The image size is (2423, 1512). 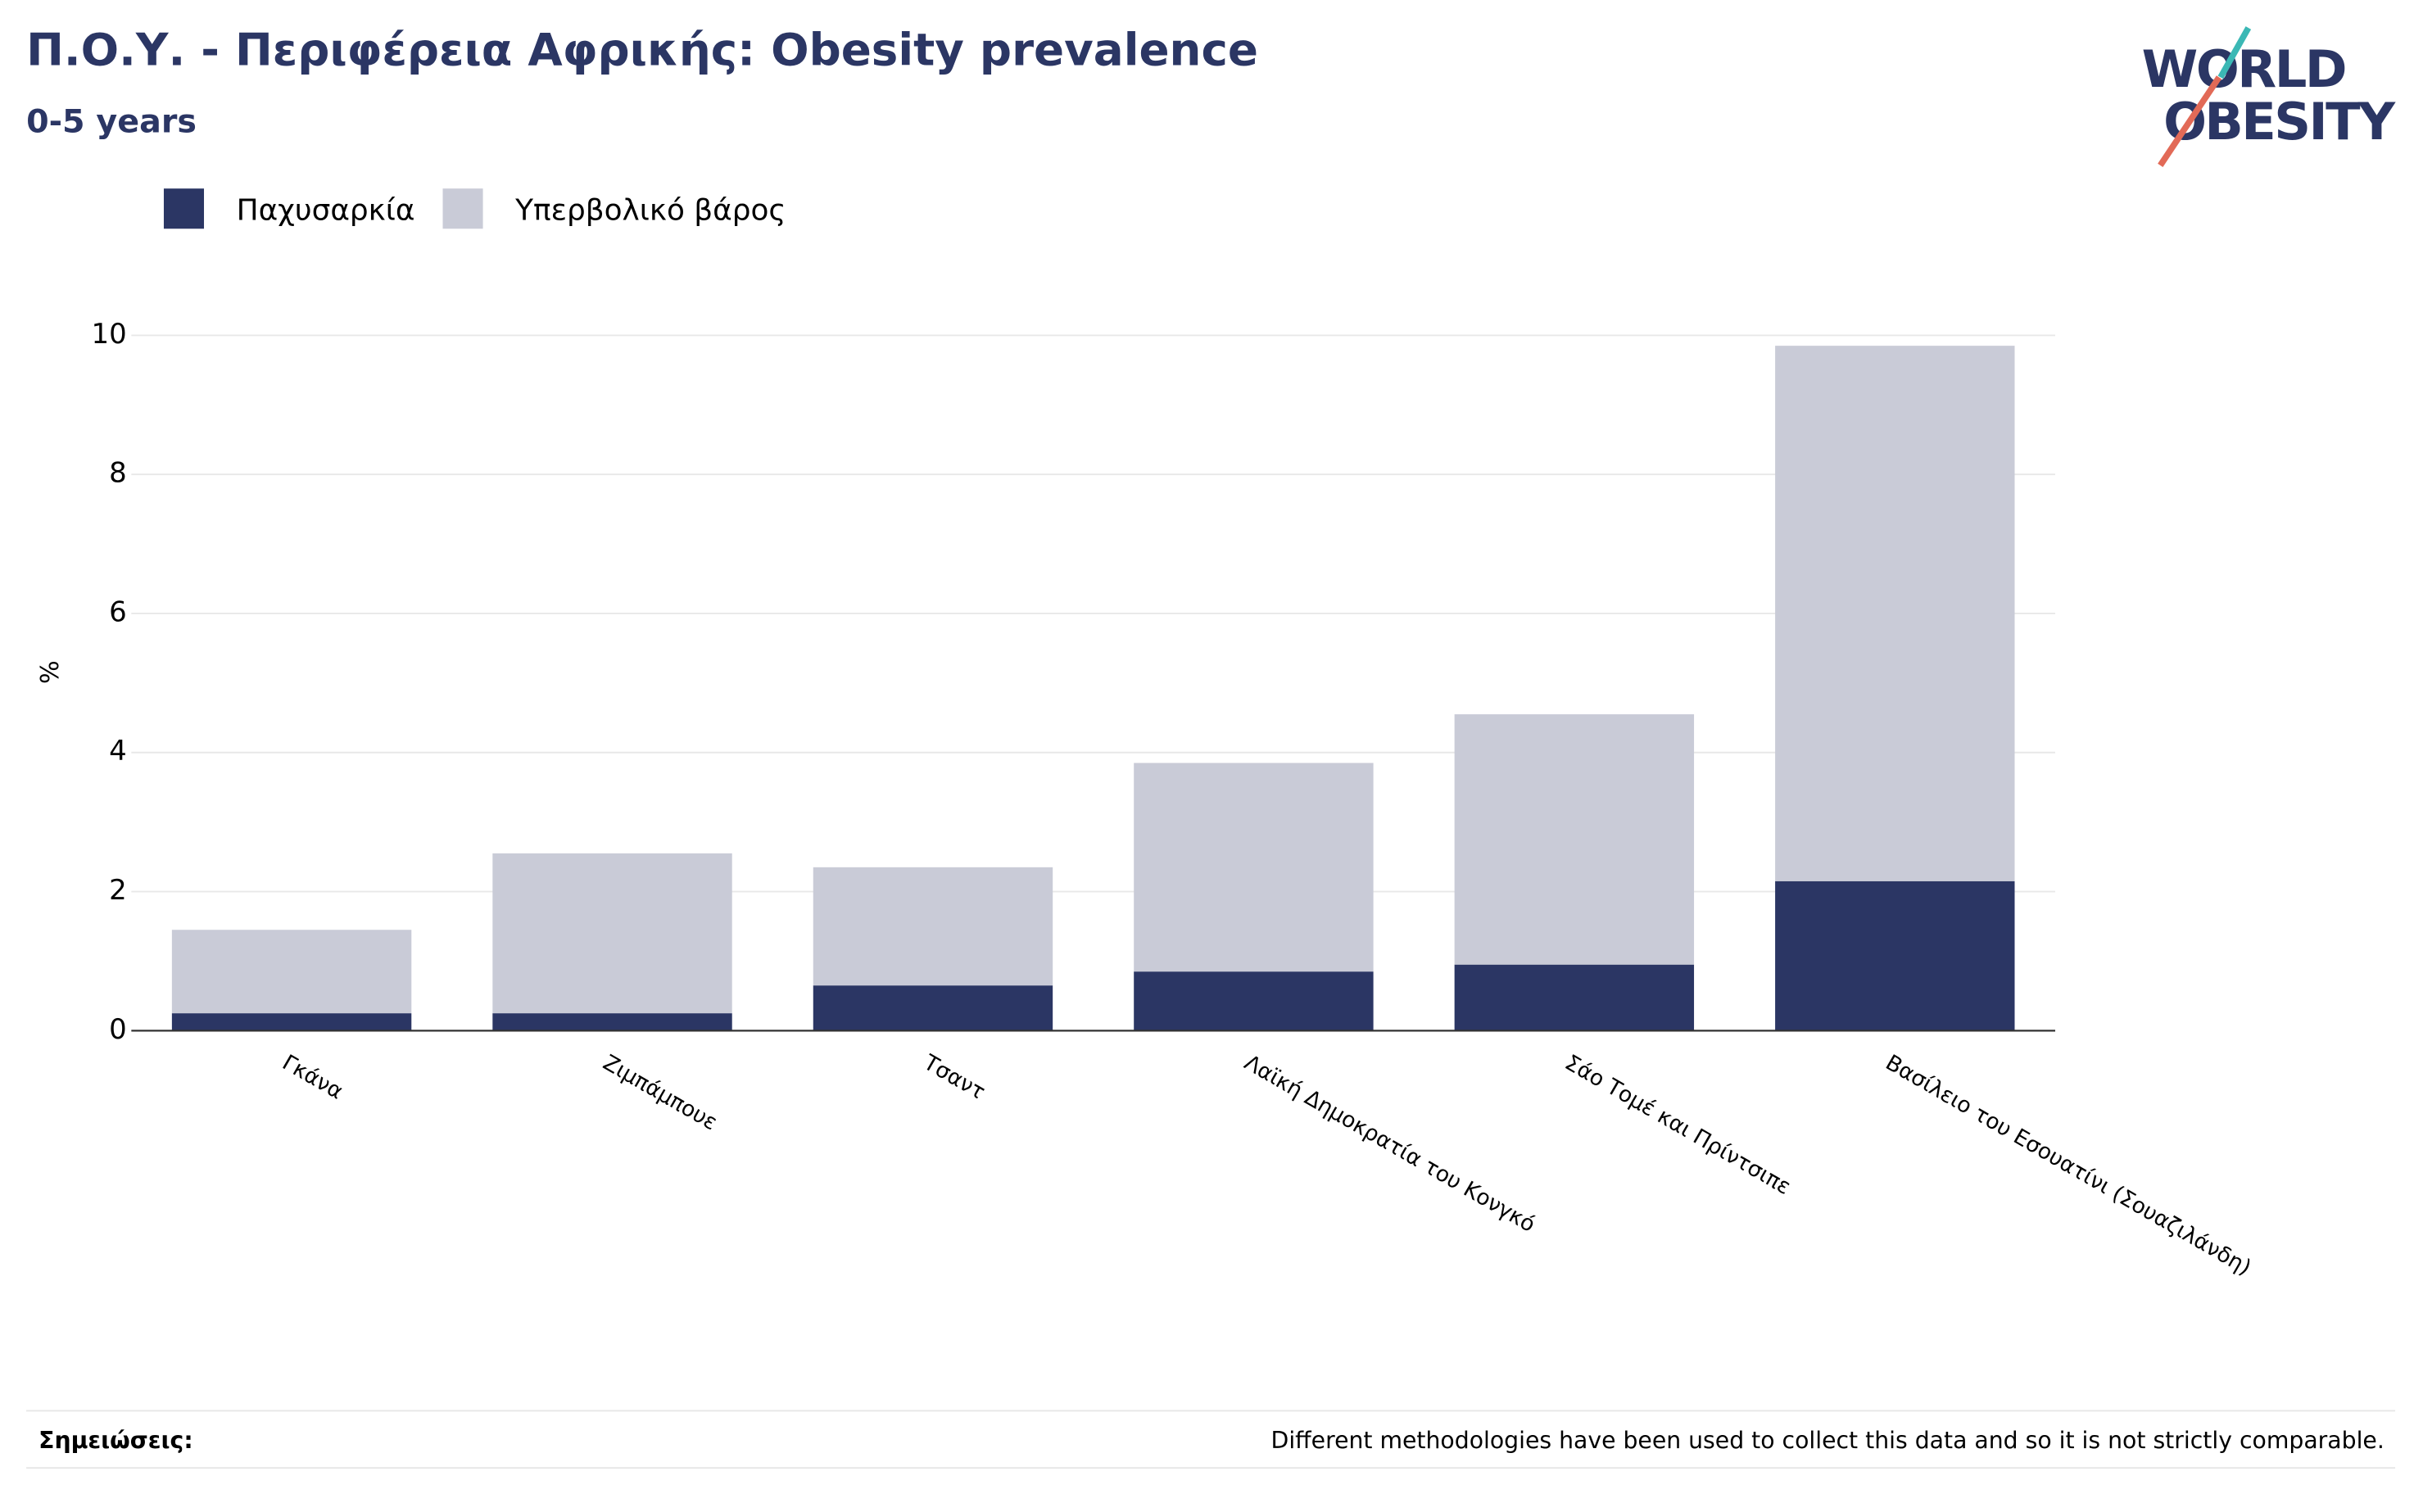 I want to click on y-tick-label: 4, so click(x=118, y=751).